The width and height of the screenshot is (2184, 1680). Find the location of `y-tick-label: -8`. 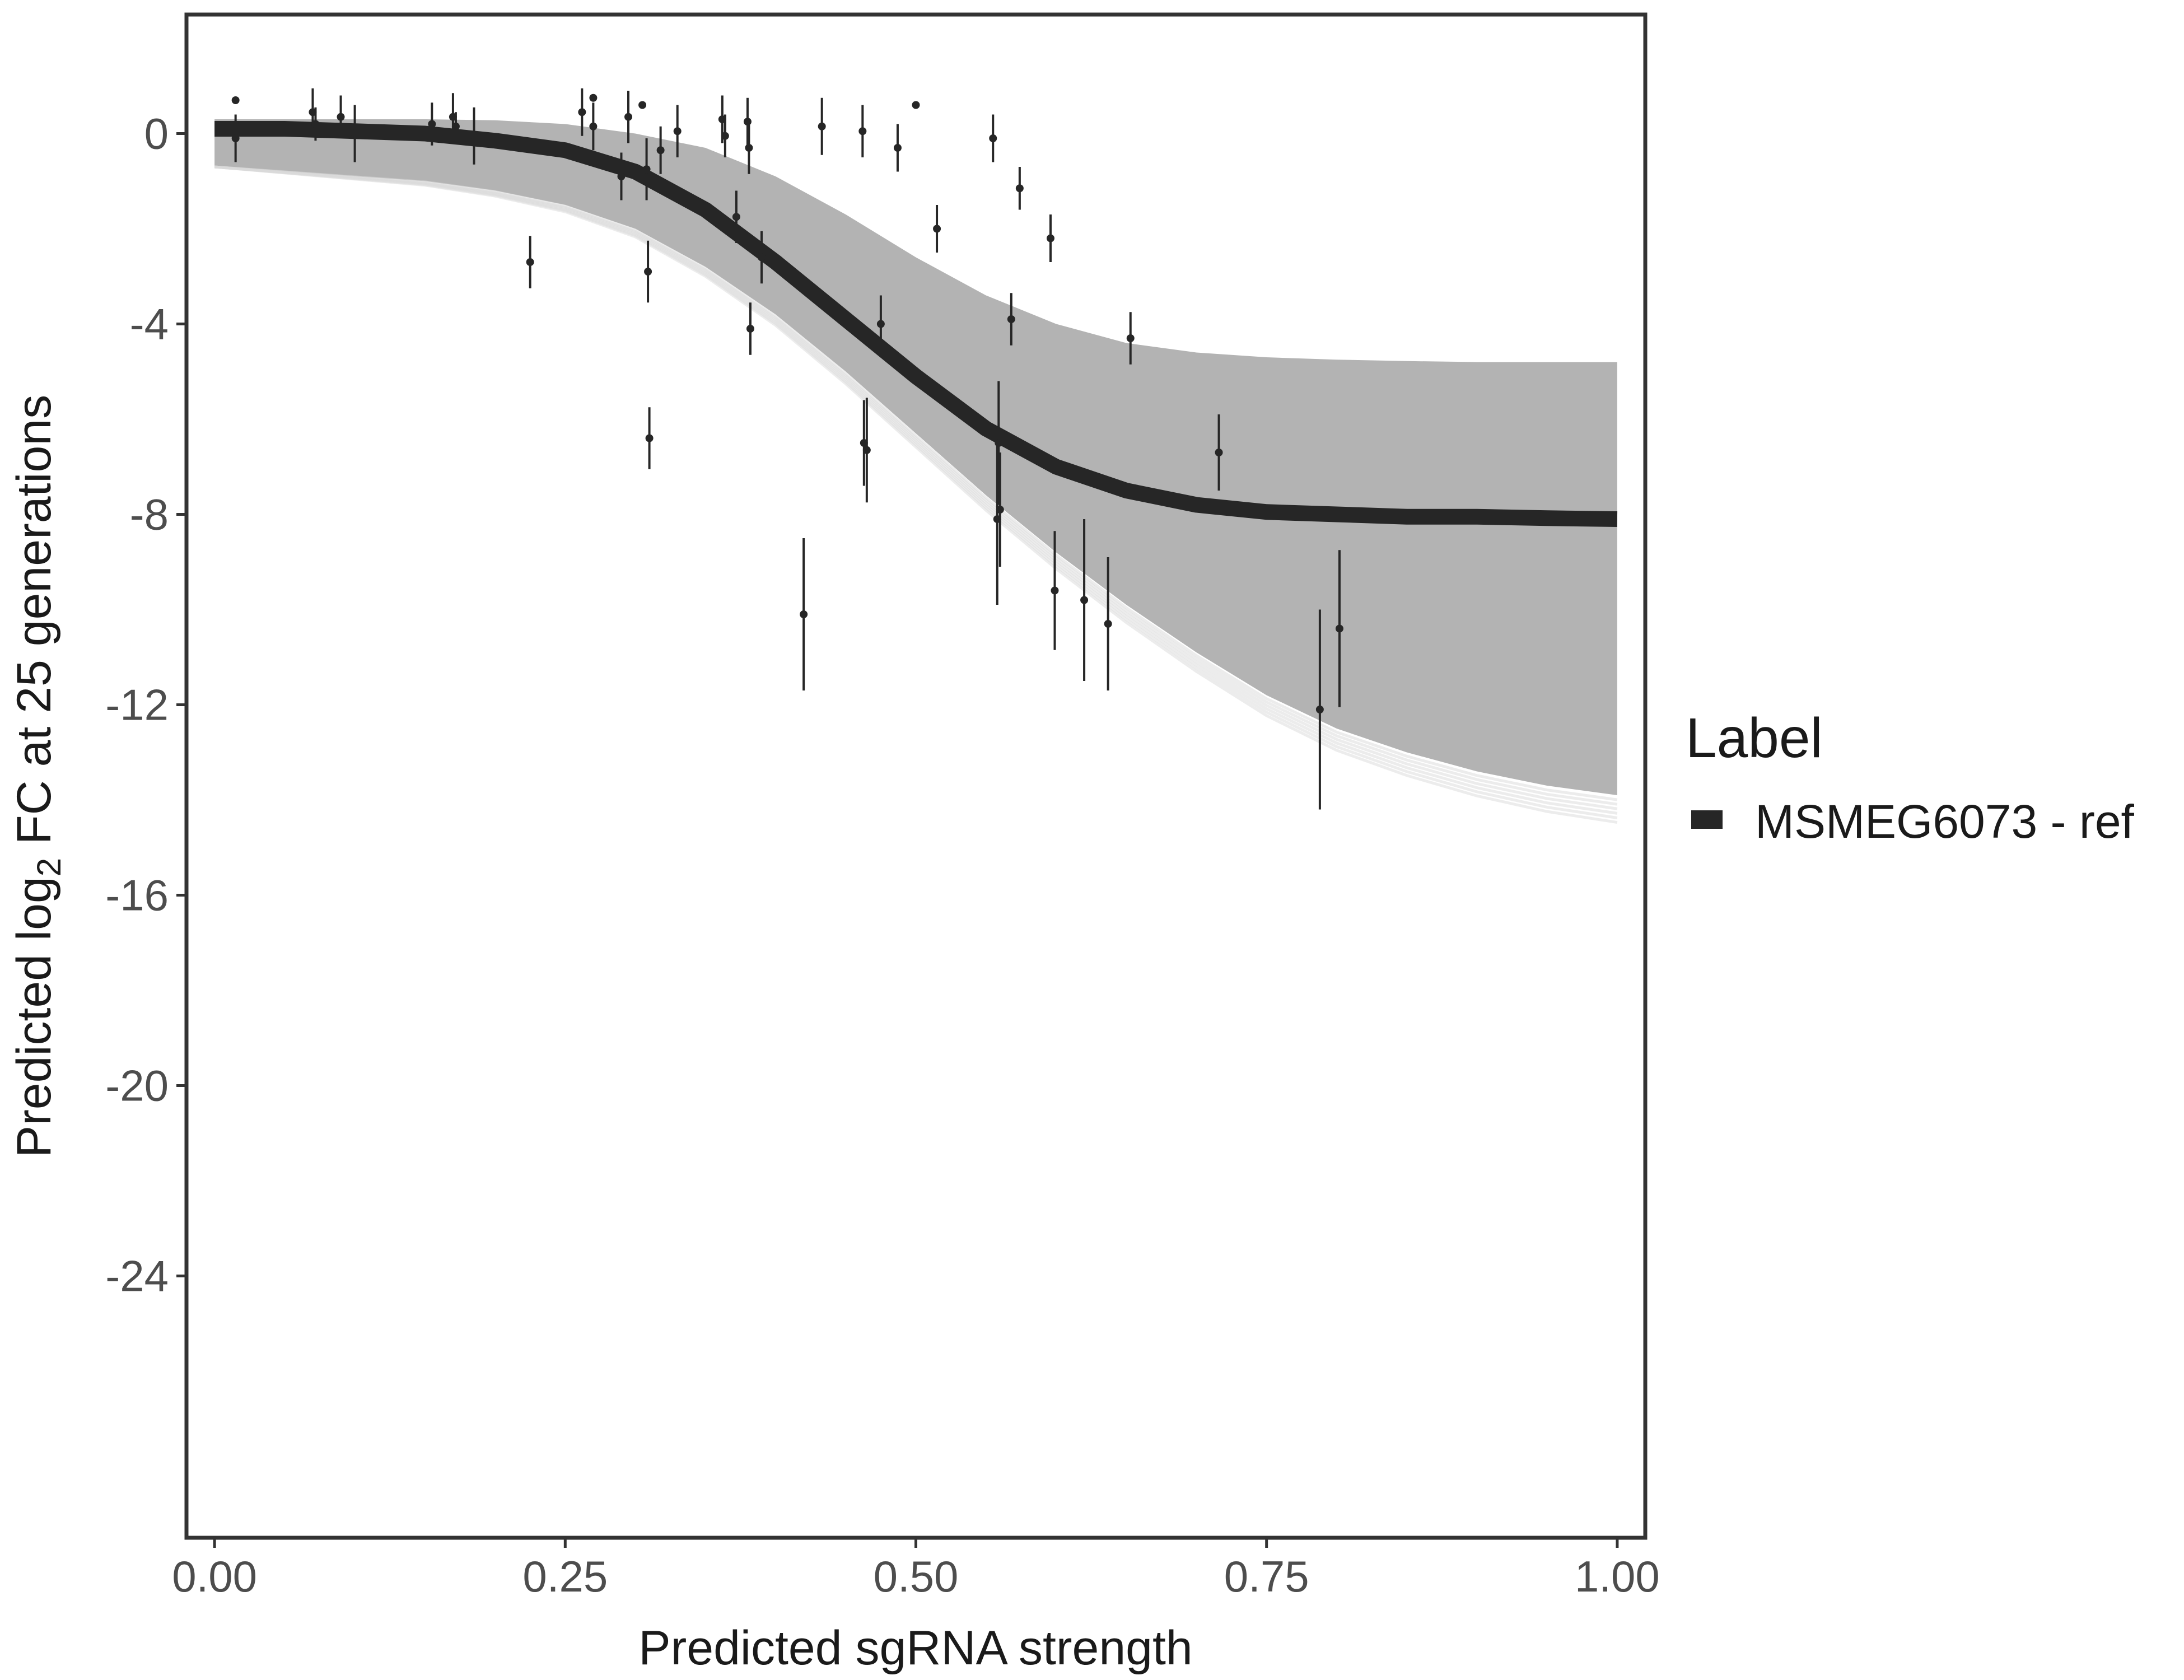

y-tick-label: -8 is located at coordinates (150, 514).